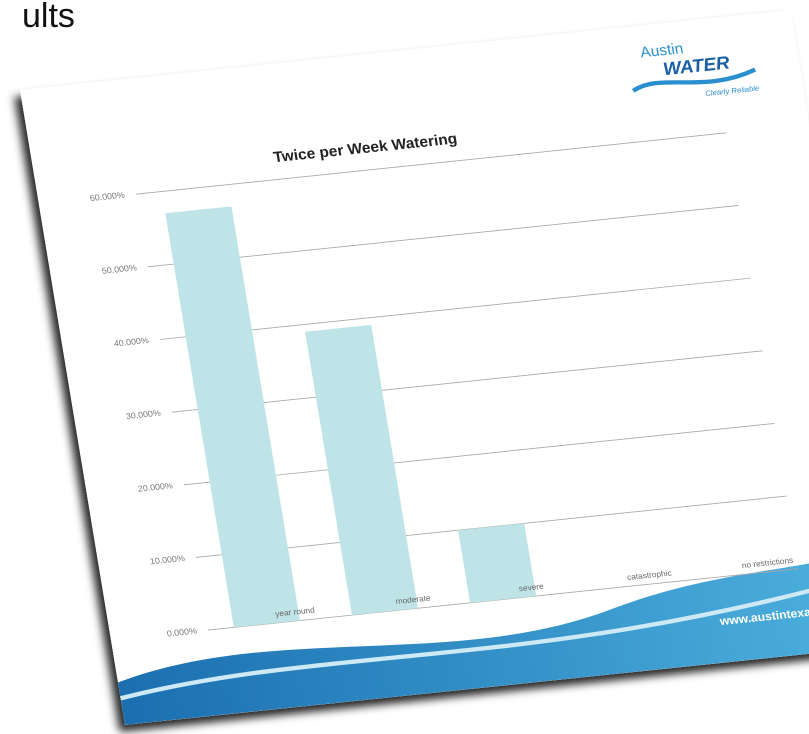 The width and height of the screenshot is (809, 734). I want to click on y-tick-label: 40.000%, so click(131, 341).